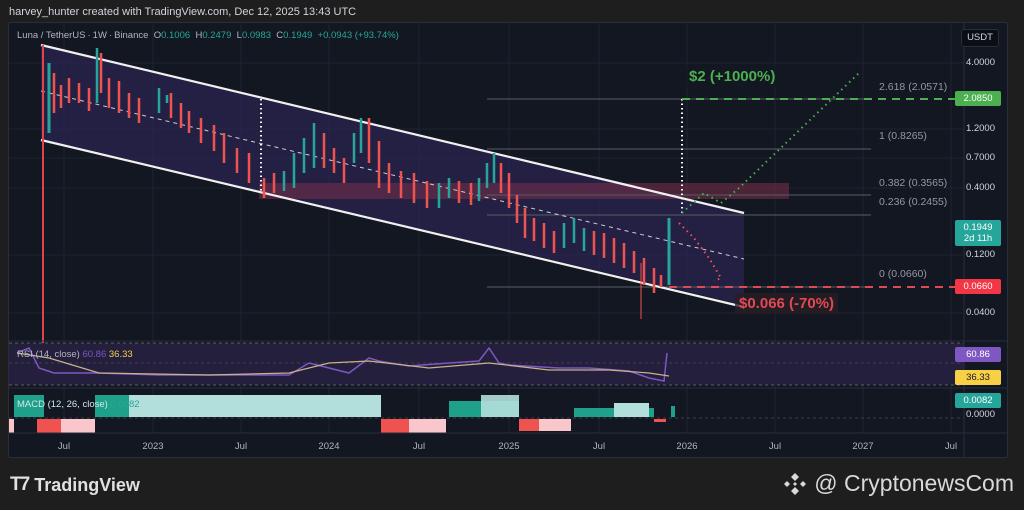  What do you see at coordinates (978, 238) in the screenshot?
I see `bar-countdown: 2d 11h` at bounding box center [978, 238].